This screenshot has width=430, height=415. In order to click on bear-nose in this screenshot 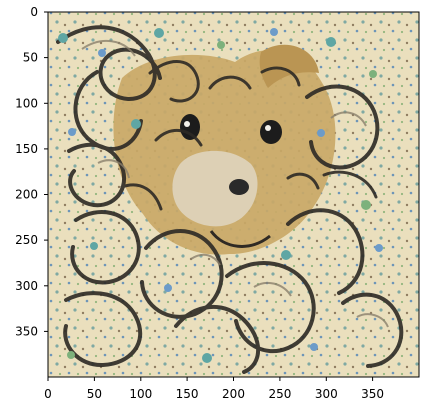, I will do `click(239, 187)`.